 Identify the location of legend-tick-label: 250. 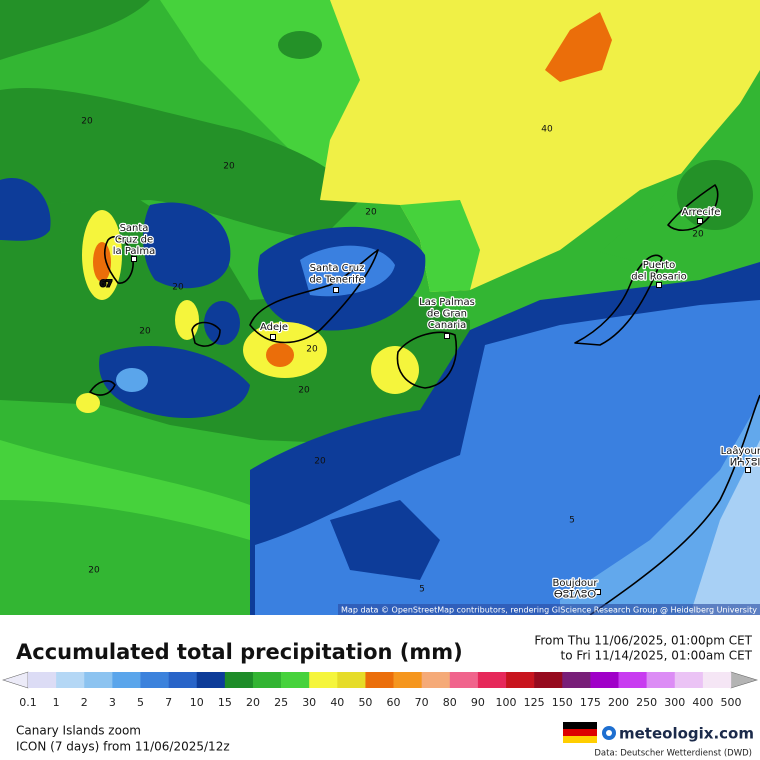
(646, 702).